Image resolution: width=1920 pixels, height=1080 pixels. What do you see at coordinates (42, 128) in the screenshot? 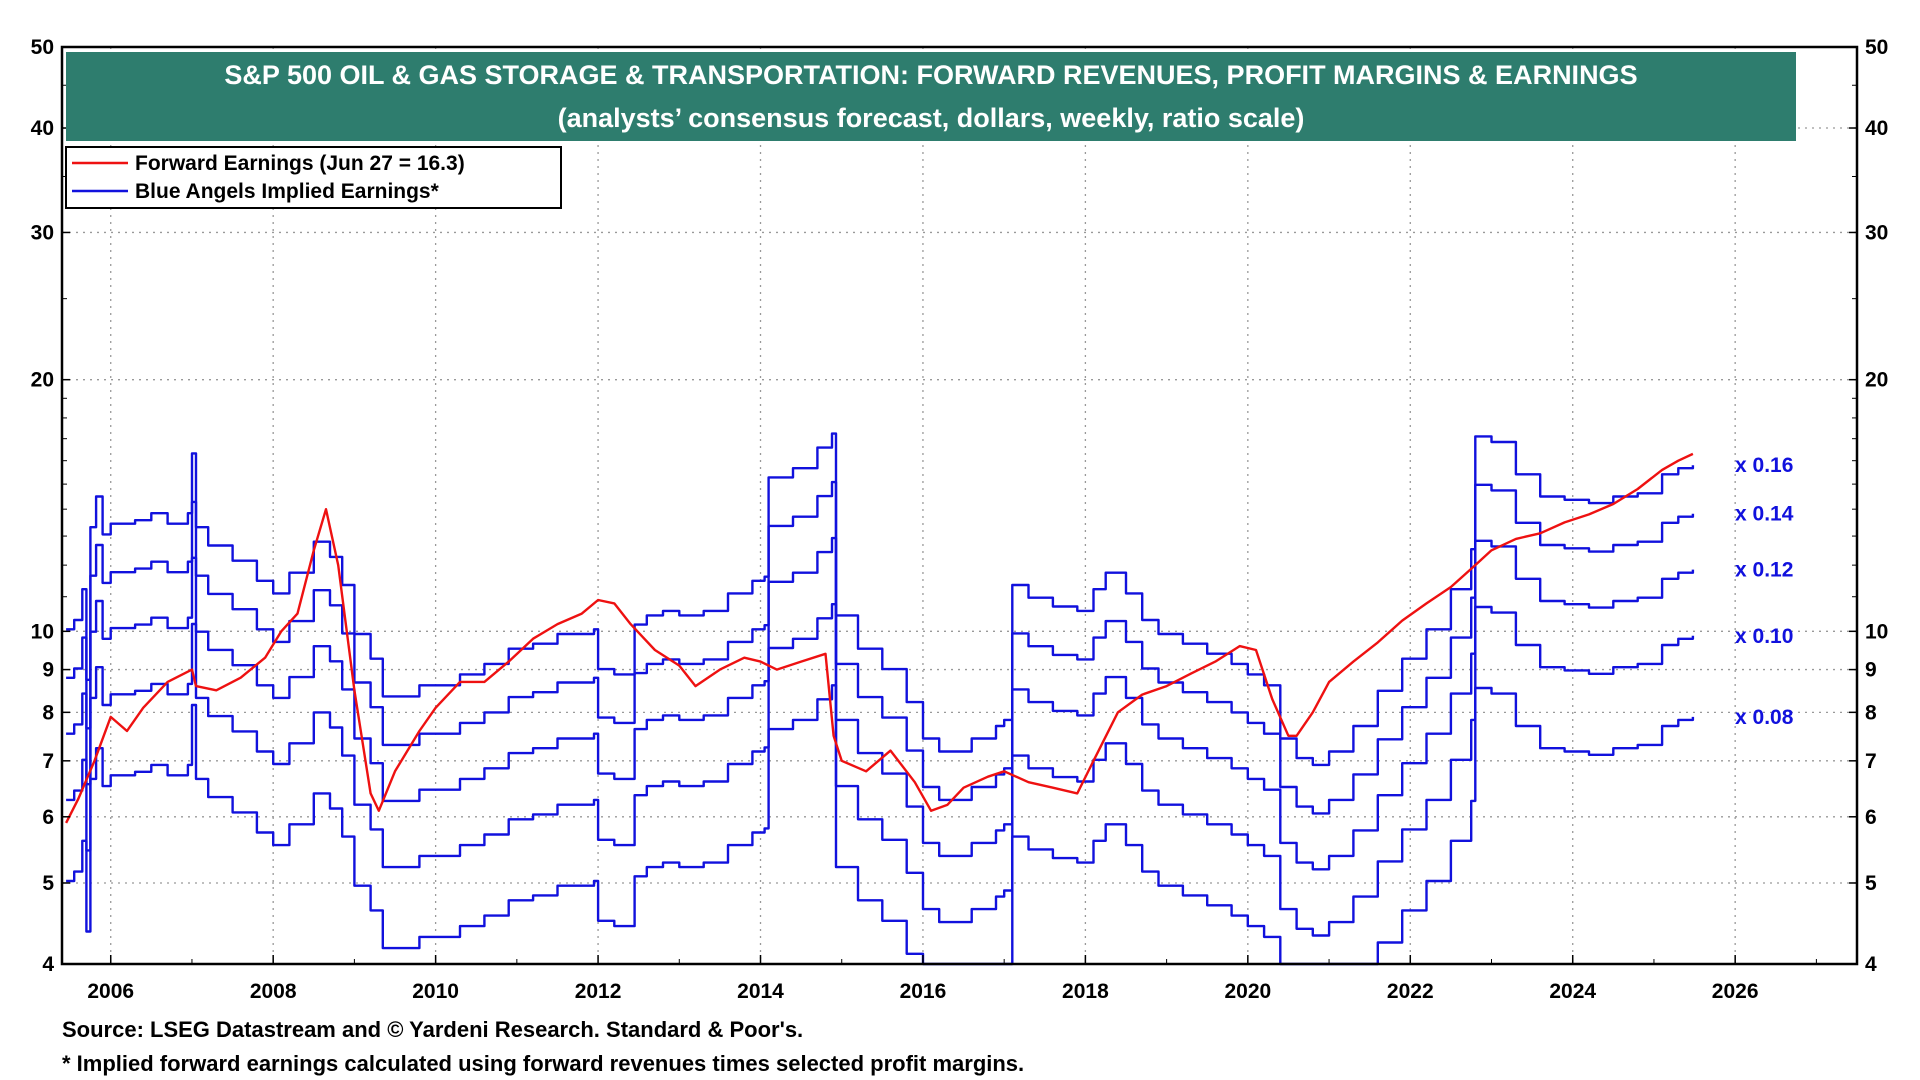
I see `y-tick-label-left: 40` at bounding box center [42, 128].